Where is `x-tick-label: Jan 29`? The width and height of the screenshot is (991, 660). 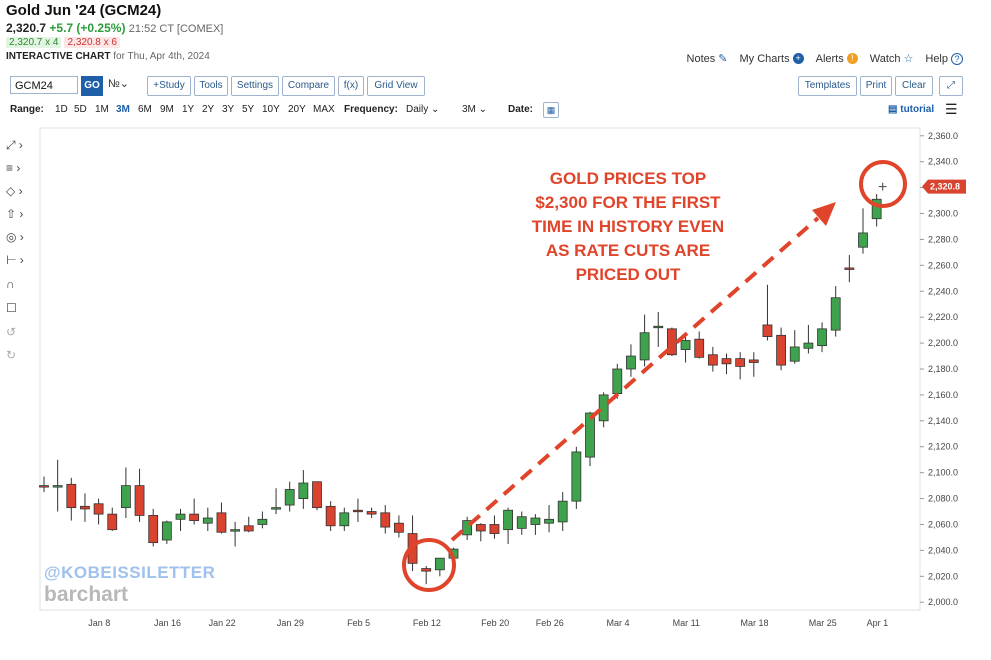 x-tick-label: Jan 29 is located at coordinates (290, 623).